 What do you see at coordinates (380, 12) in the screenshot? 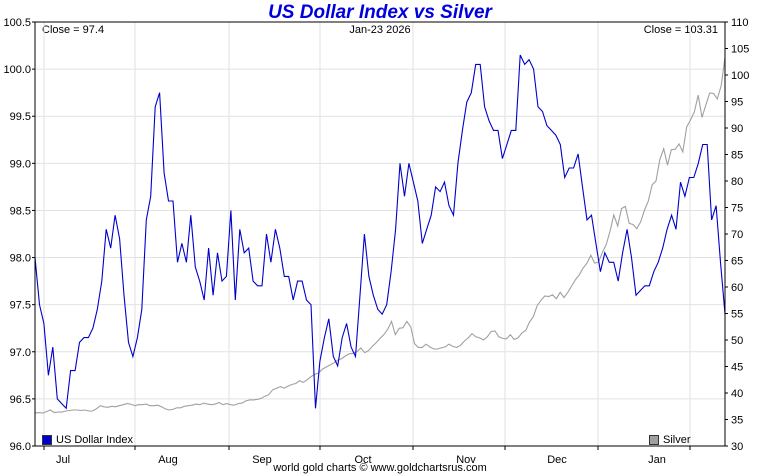
I see `chart-title: US Dollar Index vs Silver` at bounding box center [380, 12].